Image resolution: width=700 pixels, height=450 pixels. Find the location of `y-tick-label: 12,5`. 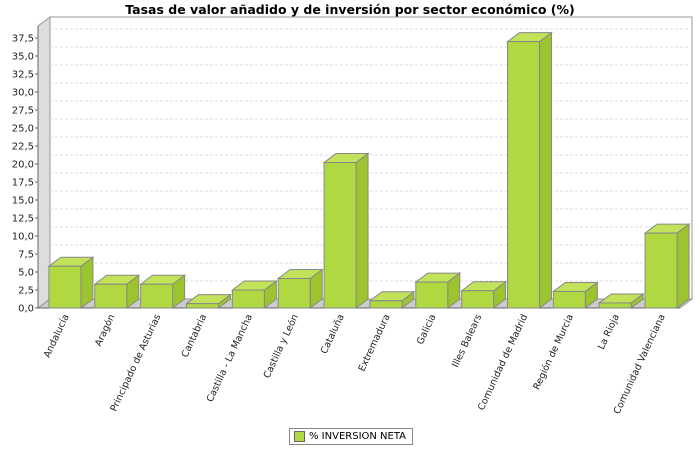

y-tick-label: 12,5 is located at coordinates (23, 219).